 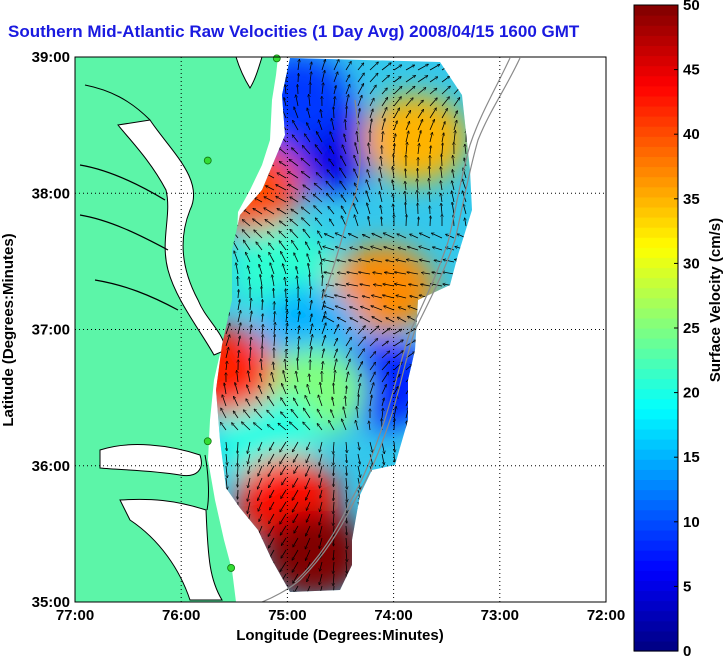 I want to click on longitude-tick-label: 74:00, so click(x=393, y=615).